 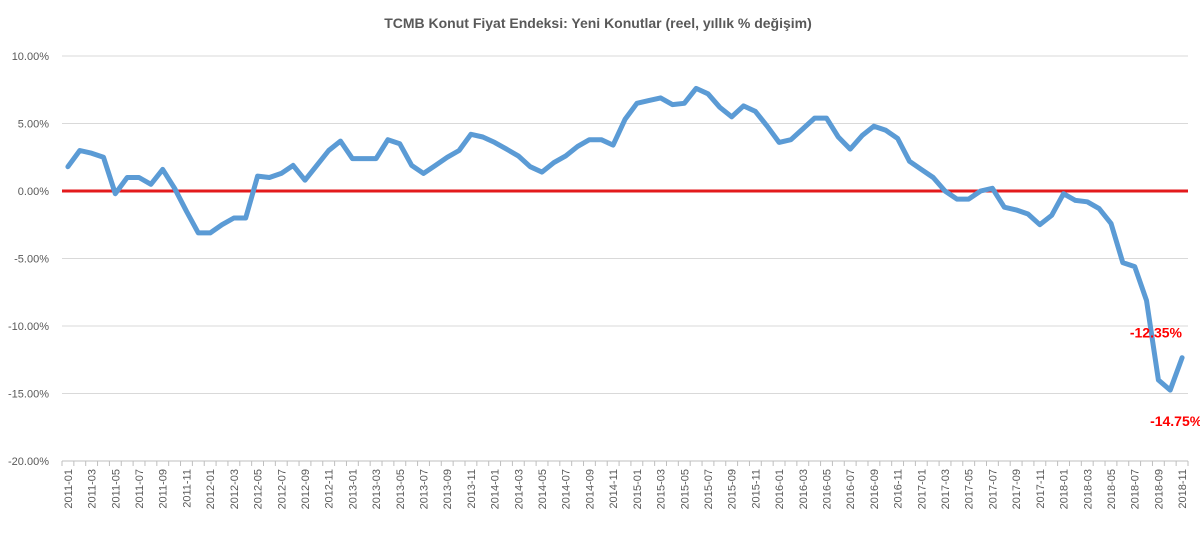 I want to click on y-tick-label: -15.00%, so click(x=28, y=395).